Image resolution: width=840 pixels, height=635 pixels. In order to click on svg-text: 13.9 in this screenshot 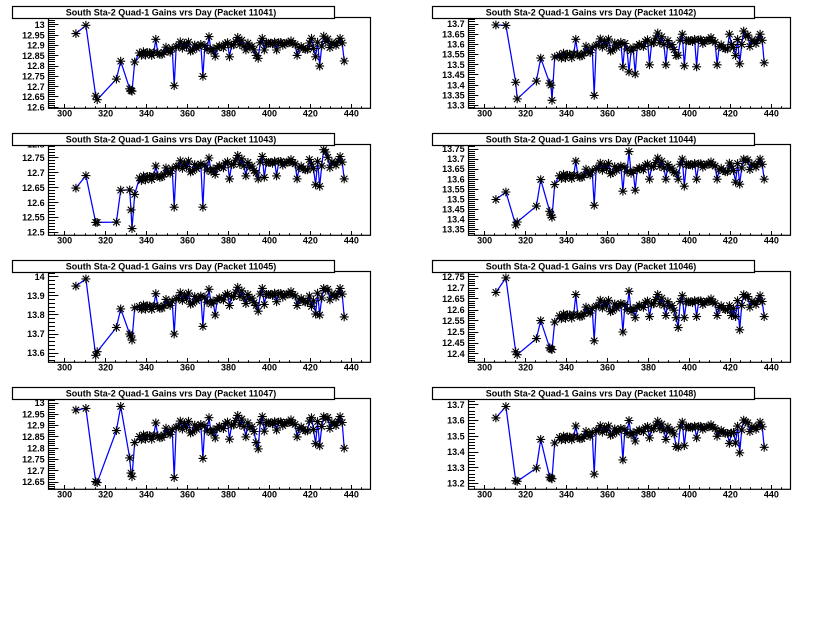, I will do `click(36, 296)`.